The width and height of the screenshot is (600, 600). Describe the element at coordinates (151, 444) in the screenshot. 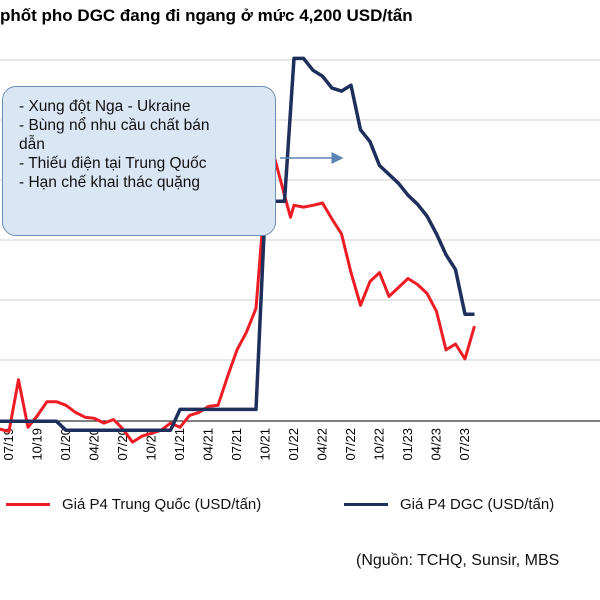

I see `x-tick-label: 10/20` at that location.